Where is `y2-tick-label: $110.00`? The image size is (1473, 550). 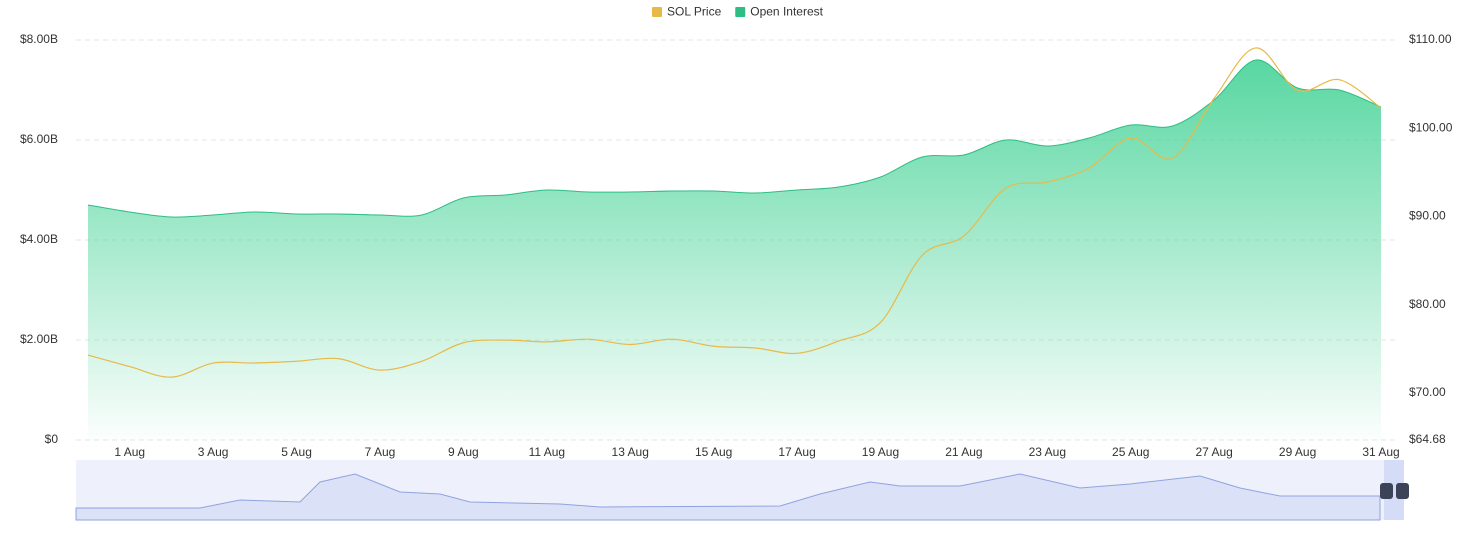
y2-tick-label: $110.00 is located at coordinates (1430, 39).